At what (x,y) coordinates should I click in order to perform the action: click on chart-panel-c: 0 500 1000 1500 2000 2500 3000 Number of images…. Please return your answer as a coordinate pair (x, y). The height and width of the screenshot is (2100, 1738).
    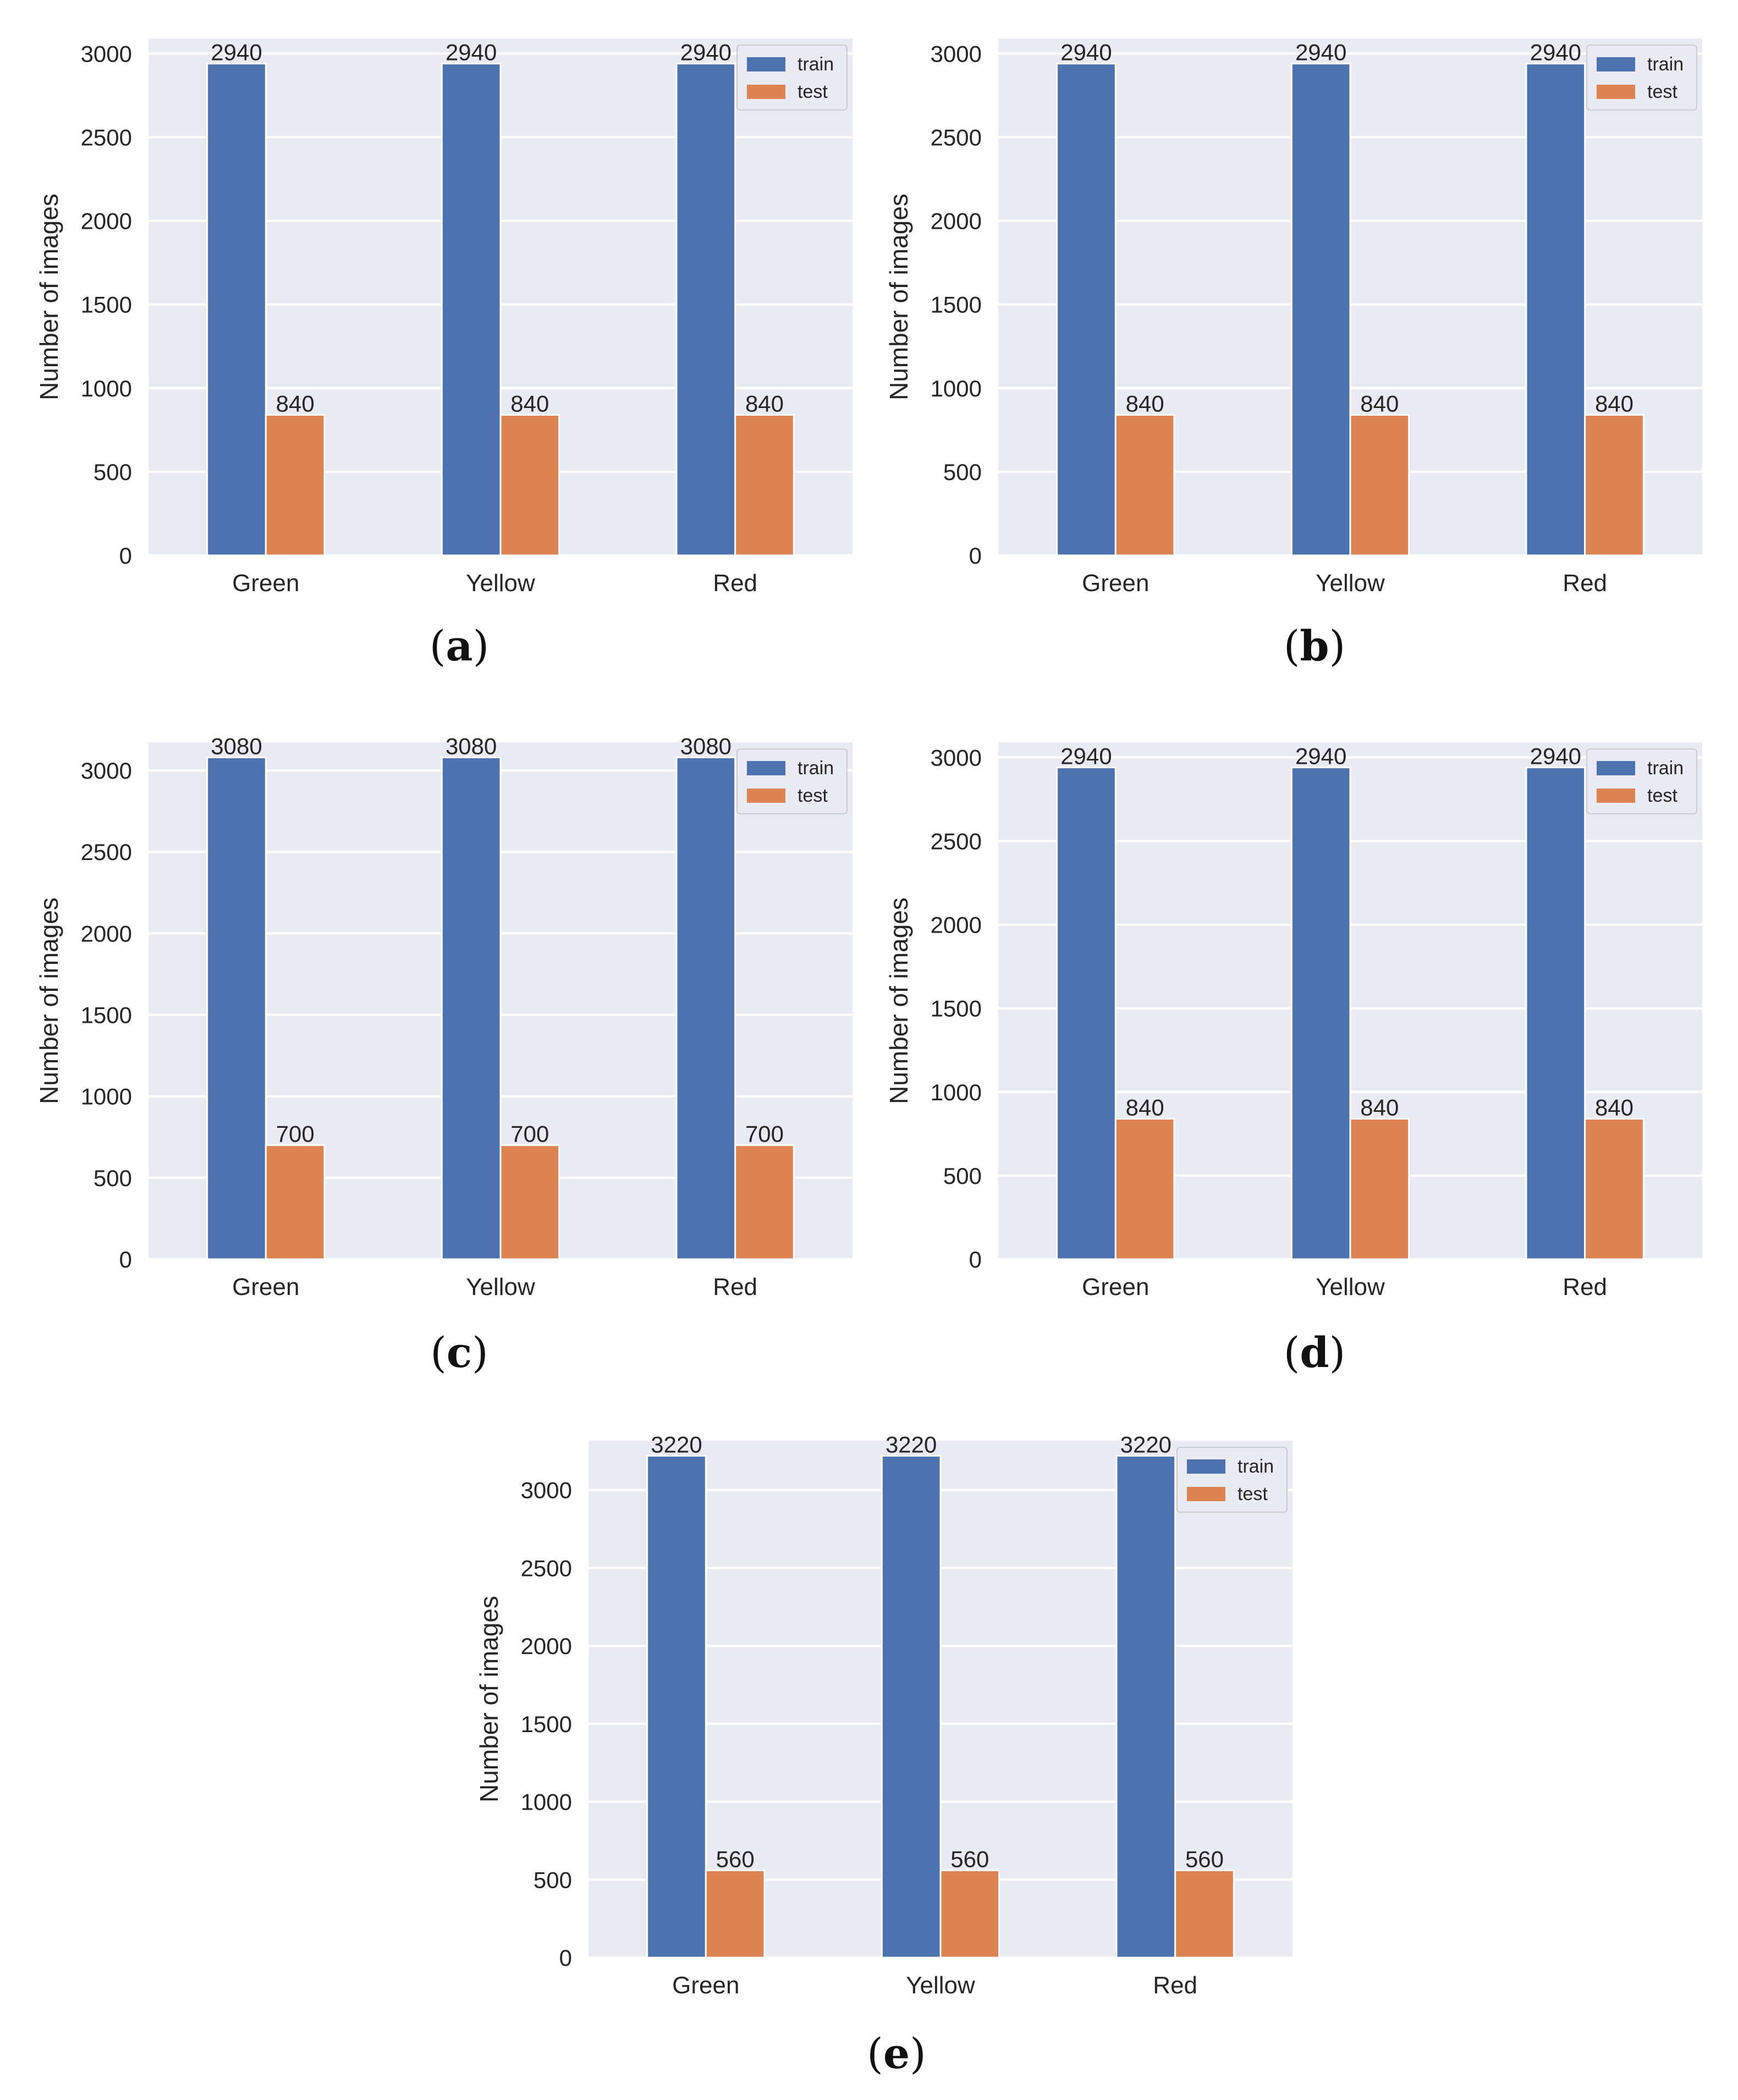
    Looking at the image, I should click on (443, 1023).